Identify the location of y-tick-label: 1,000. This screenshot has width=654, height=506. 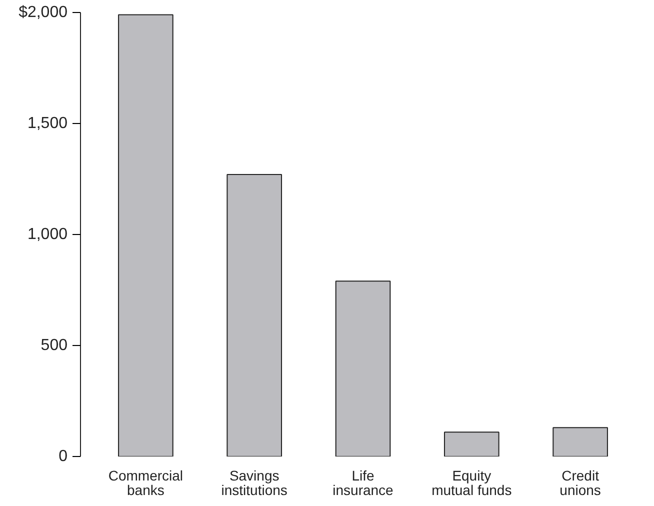
(47, 234).